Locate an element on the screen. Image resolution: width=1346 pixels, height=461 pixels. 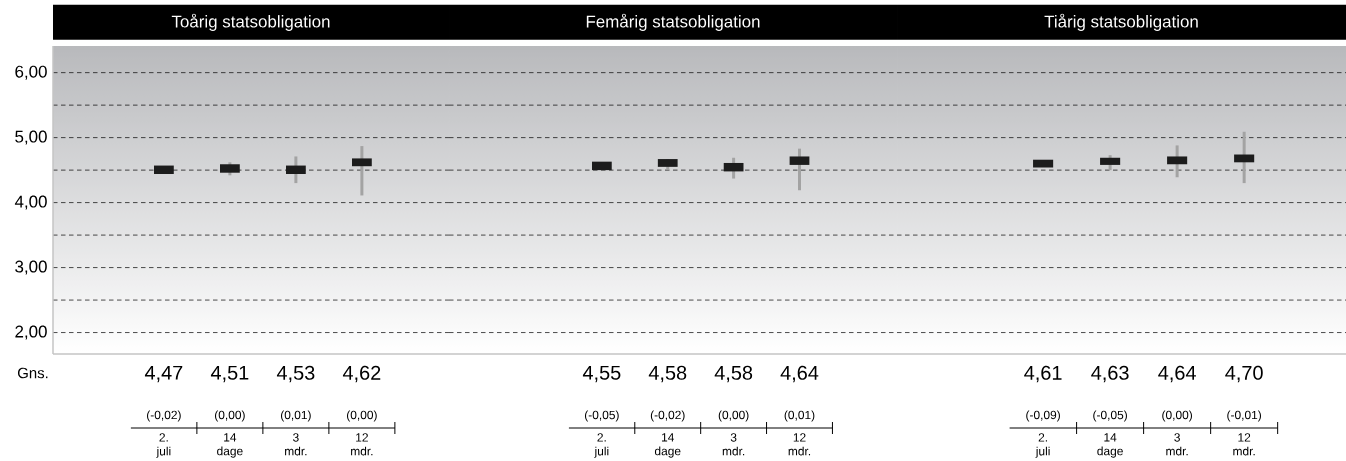
y-tick-label: 5,00 is located at coordinates (31, 137).